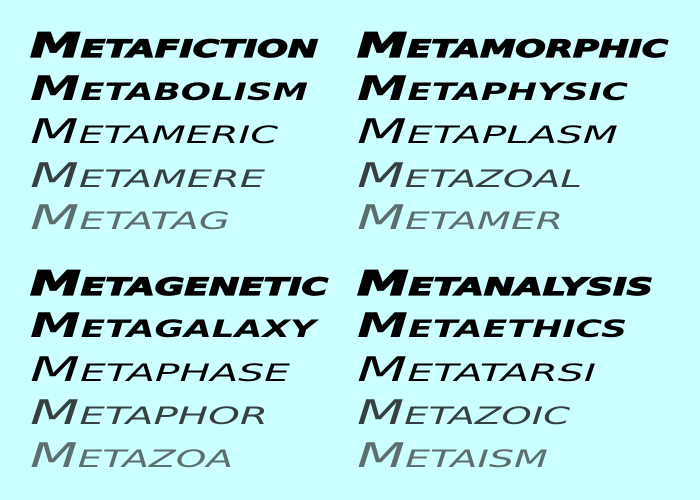  Describe the element at coordinates (149, 413) in the screenshot. I see `specimen-word: Metaphor` at that location.